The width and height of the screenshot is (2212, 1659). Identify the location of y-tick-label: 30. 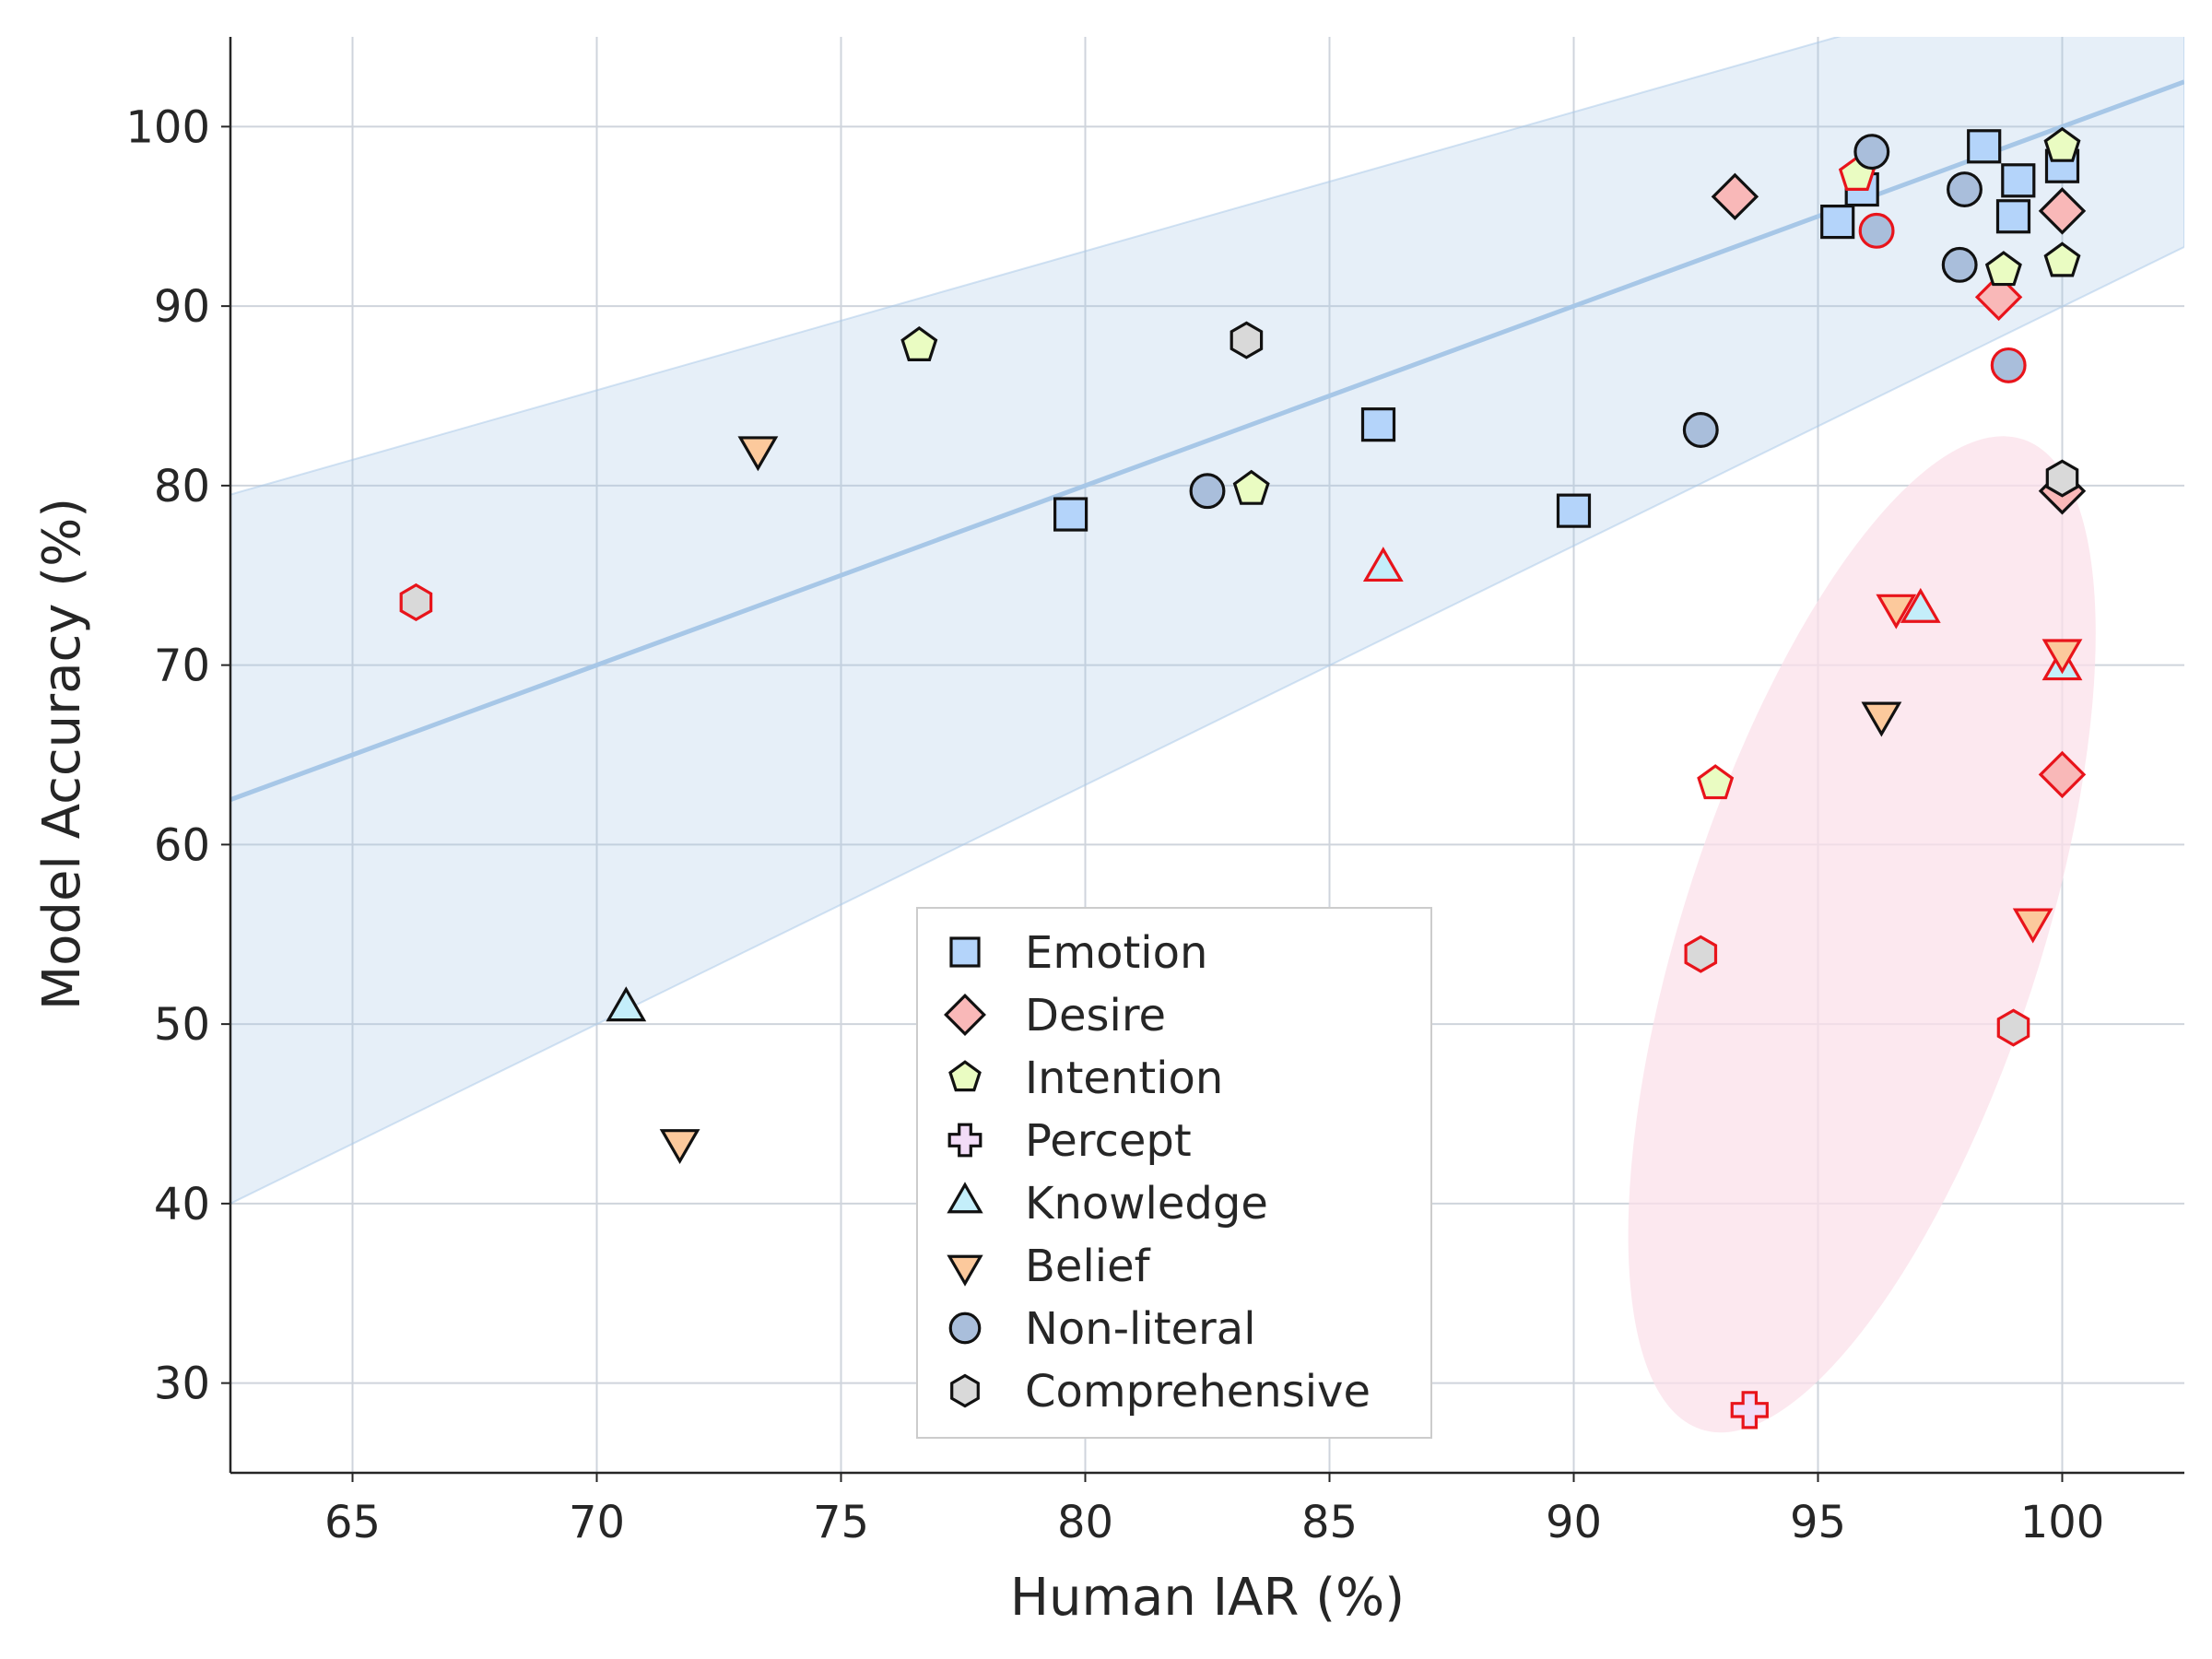
(182, 1384).